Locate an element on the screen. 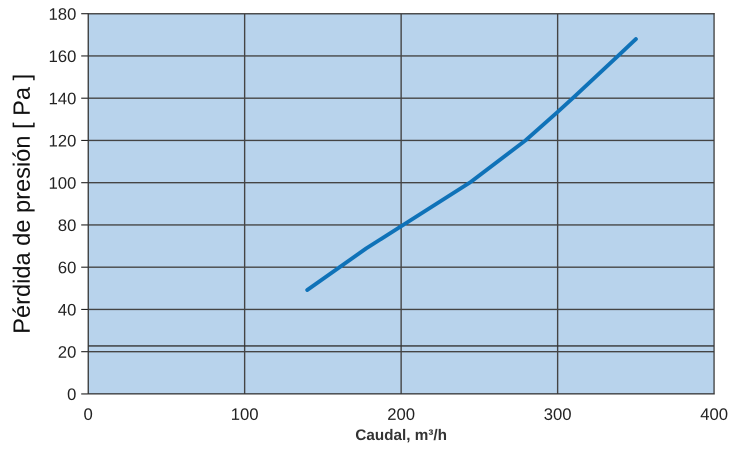 The width and height of the screenshot is (747, 457). y-tick-label: 120 is located at coordinates (63, 140).